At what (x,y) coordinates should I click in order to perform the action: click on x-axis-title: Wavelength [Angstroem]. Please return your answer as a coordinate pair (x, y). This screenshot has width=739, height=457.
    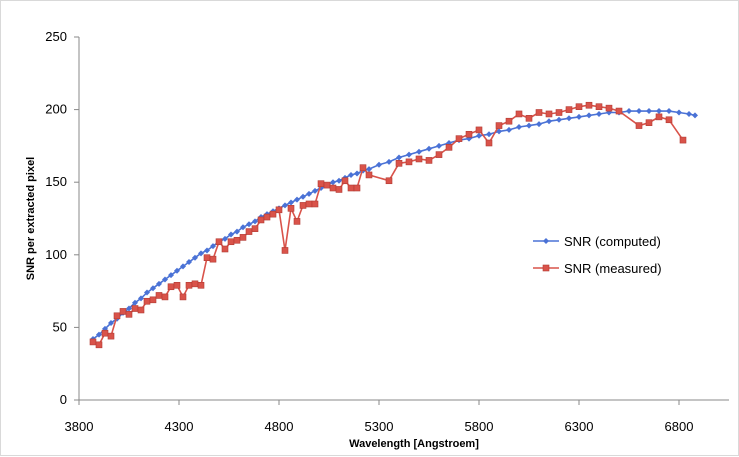
    Looking at the image, I should click on (414, 444).